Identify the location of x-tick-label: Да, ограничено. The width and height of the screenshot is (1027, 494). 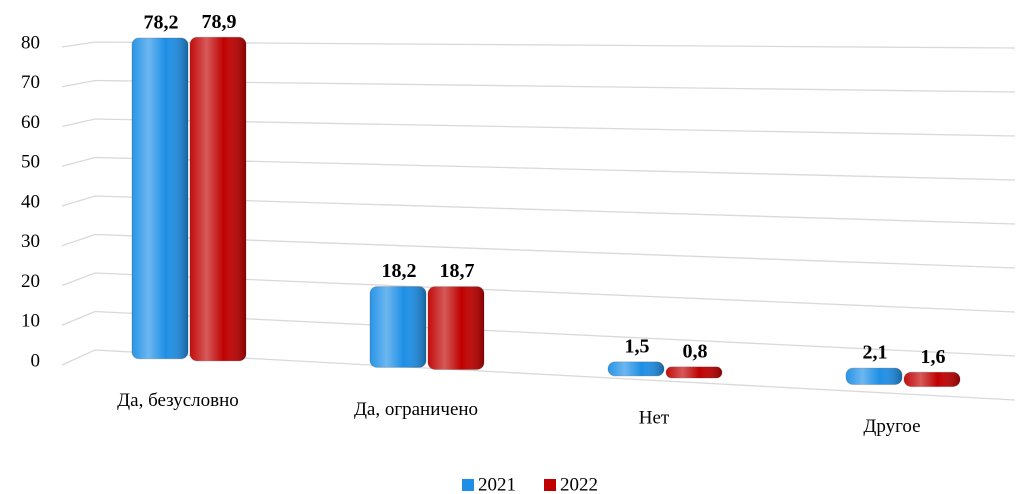
(416, 409).